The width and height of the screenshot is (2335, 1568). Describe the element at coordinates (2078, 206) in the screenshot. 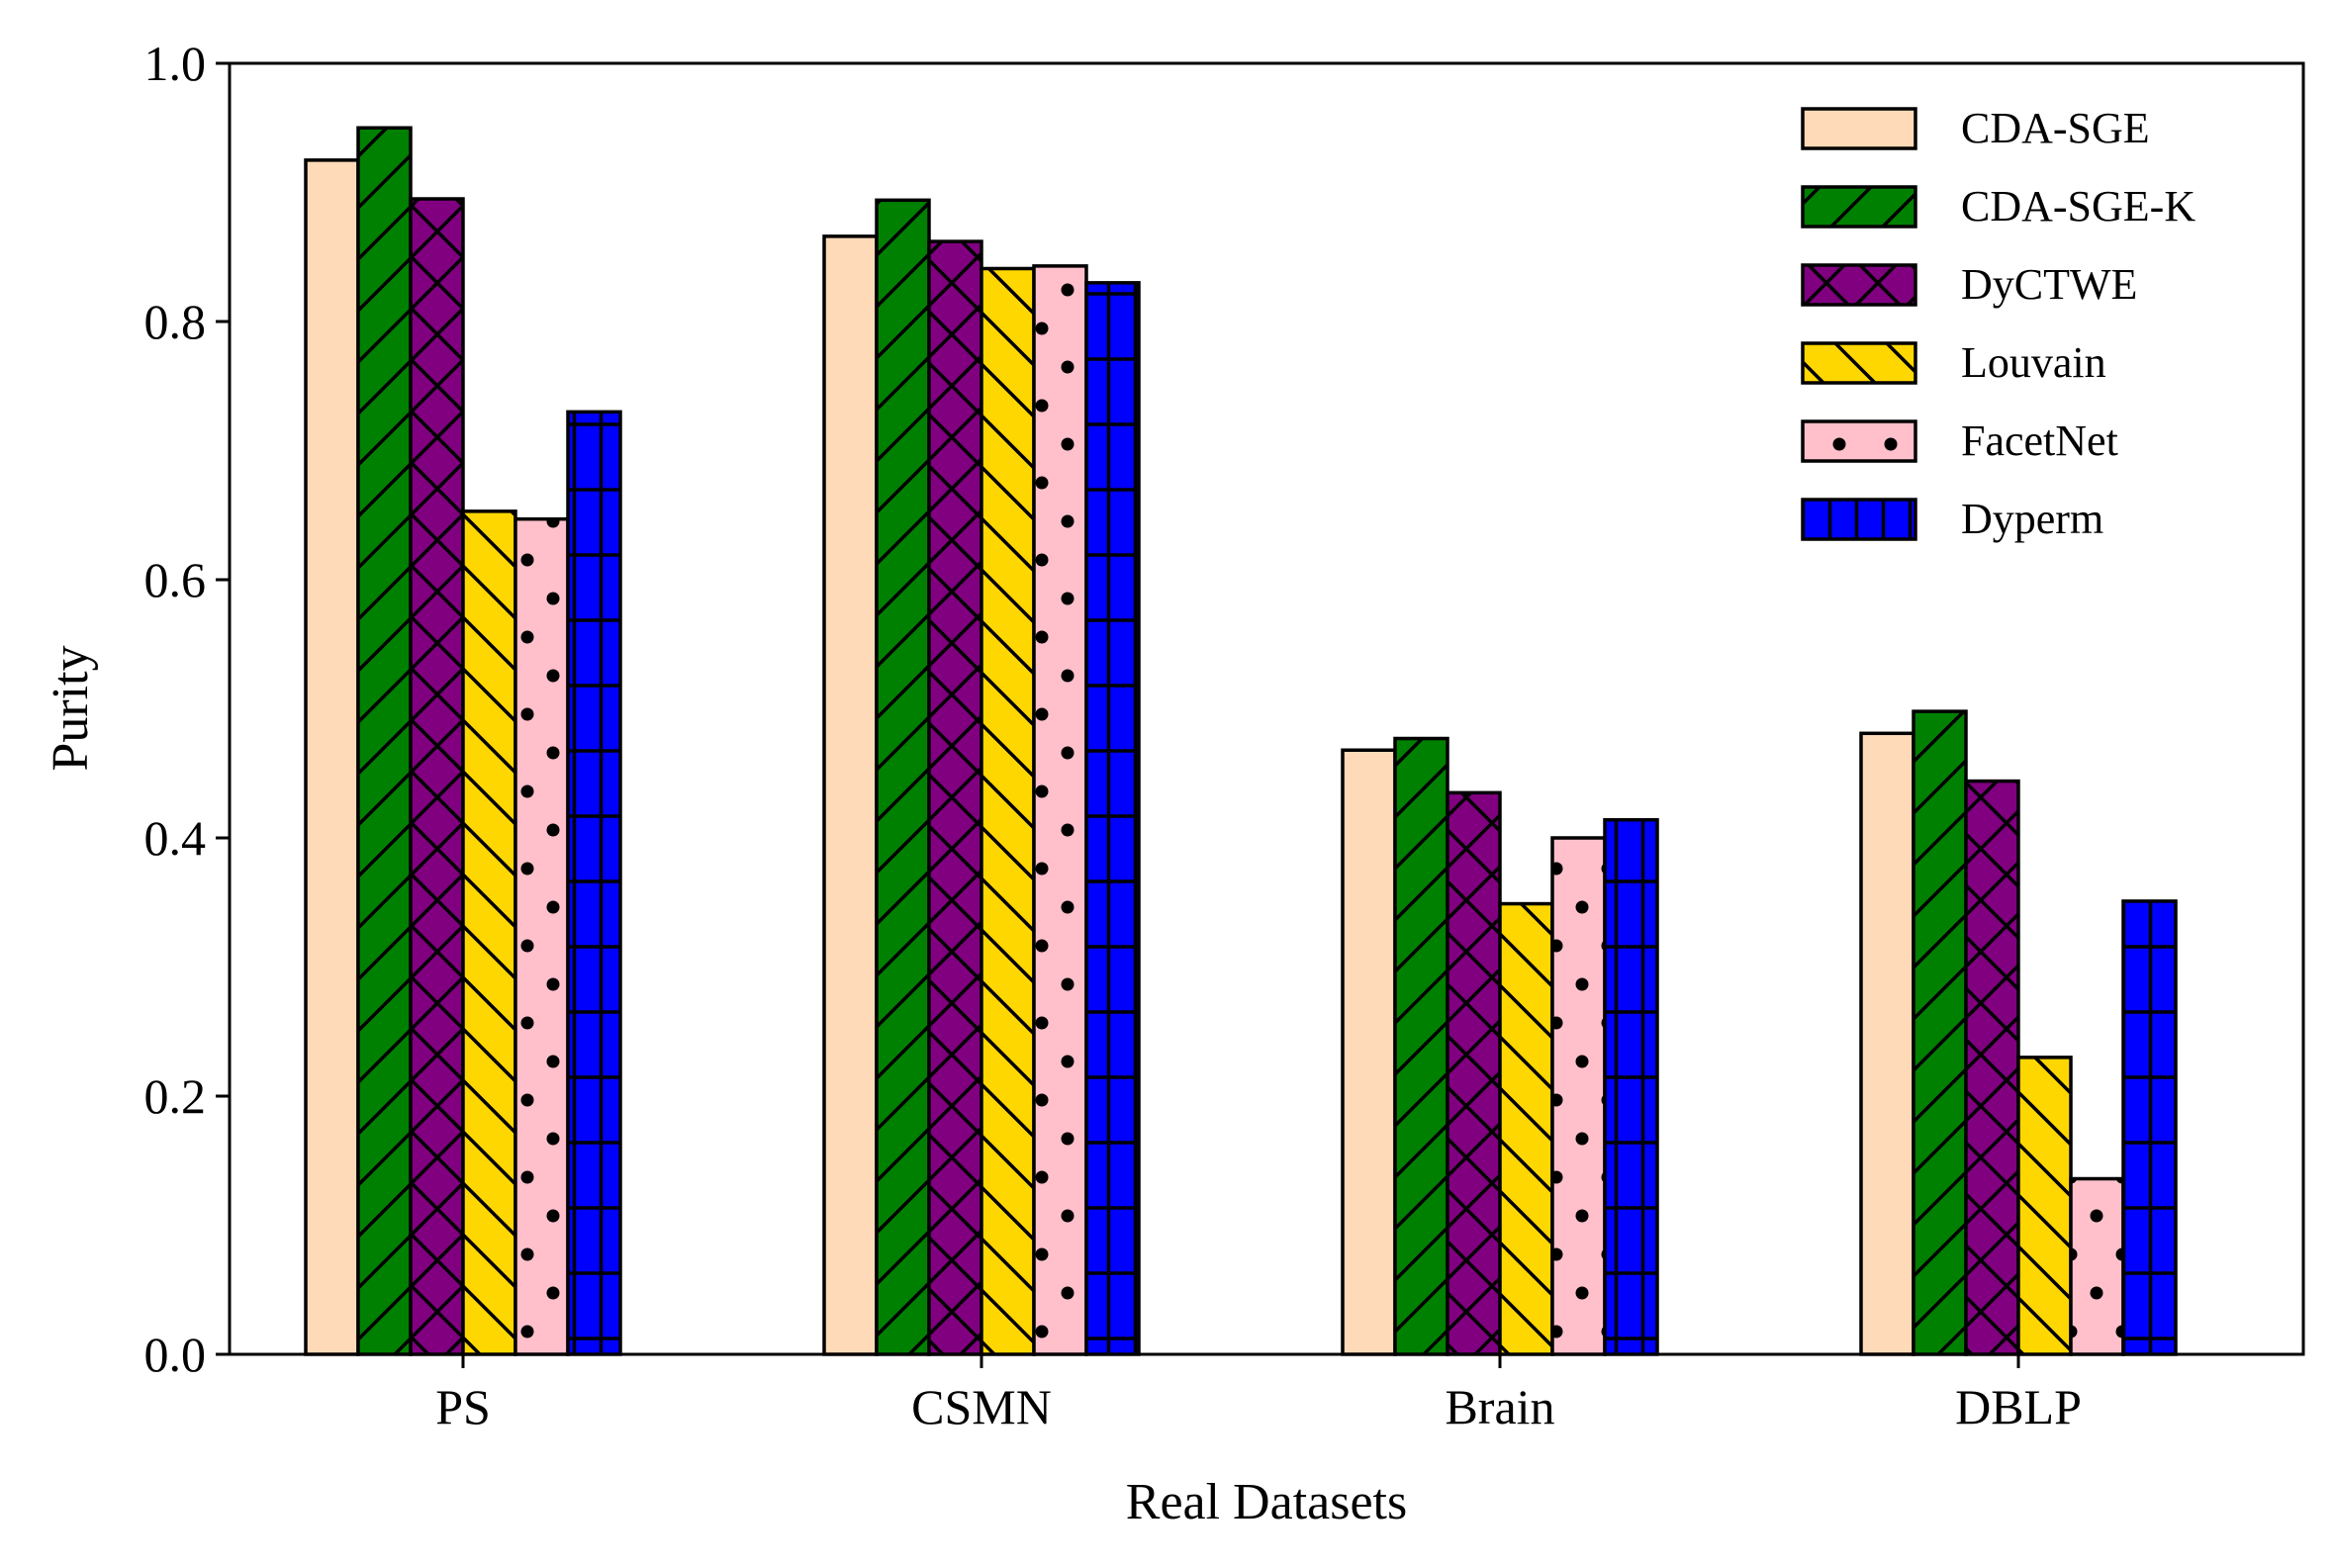

I see `legend-label: CDA-SGE-K` at that location.